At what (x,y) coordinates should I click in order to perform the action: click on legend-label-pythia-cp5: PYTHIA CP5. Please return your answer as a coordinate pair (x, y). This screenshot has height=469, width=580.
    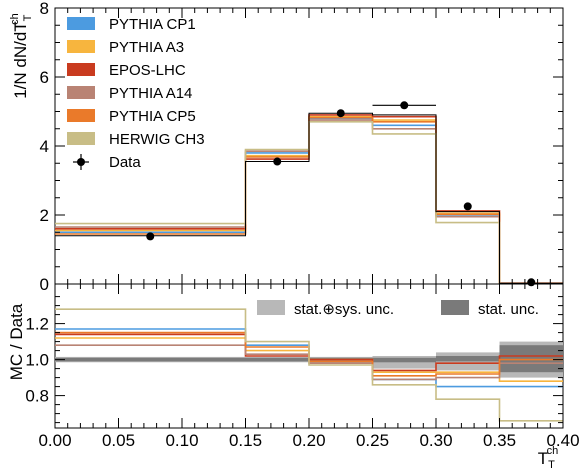
    Looking at the image, I should click on (152, 116).